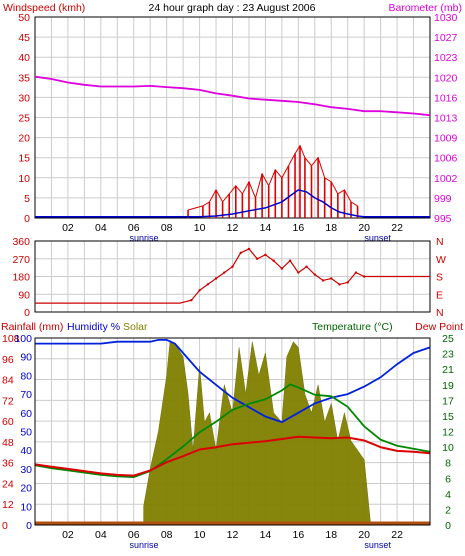 Image resolution: width=465 pixels, height=556 pixels. What do you see at coordinates (448, 417) in the screenshot?
I see `temperature-tick-label: 15` at bounding box center [448, 417].